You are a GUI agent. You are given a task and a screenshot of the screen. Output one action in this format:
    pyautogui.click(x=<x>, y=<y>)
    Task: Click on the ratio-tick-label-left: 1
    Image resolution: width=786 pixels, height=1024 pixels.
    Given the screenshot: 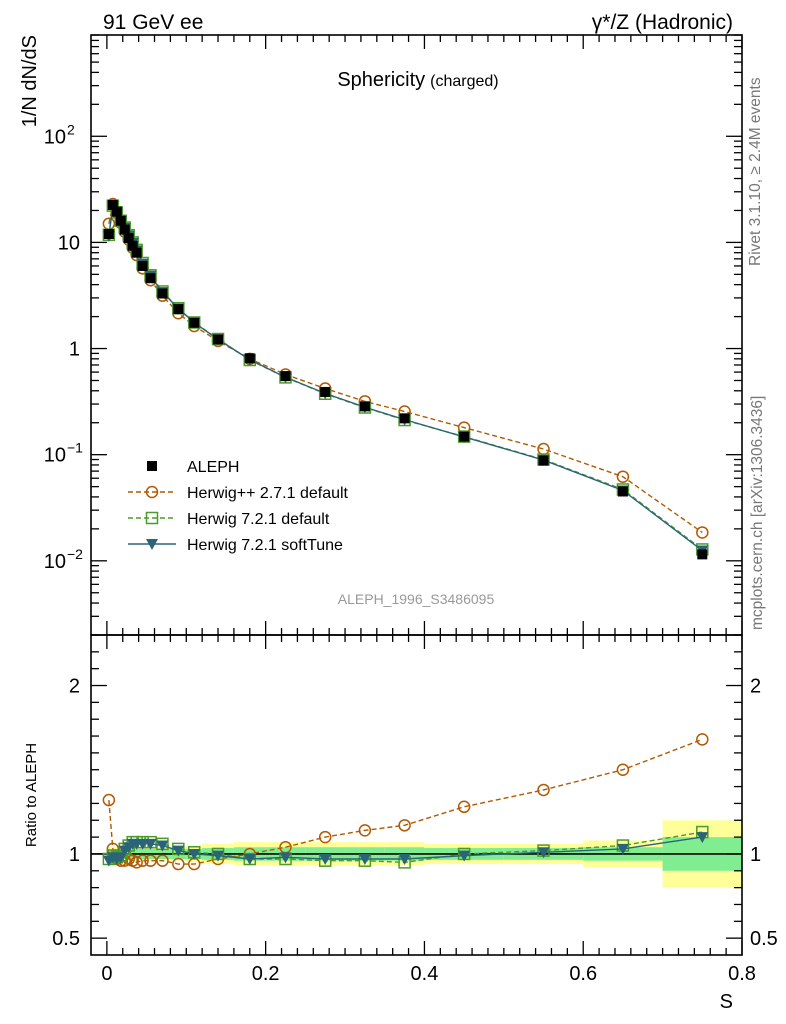 What is the action you would take?
    pyautogui.click(x=74, y=855)
    